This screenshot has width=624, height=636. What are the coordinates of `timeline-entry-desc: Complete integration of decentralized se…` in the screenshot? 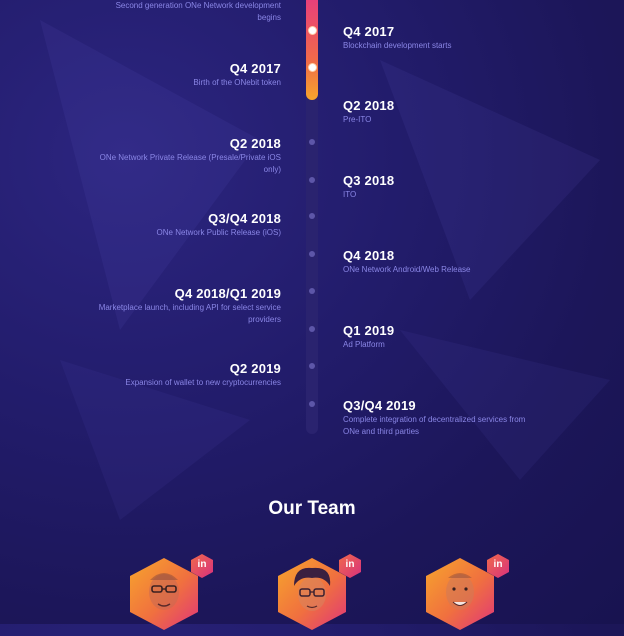 It's located at (434, 425).